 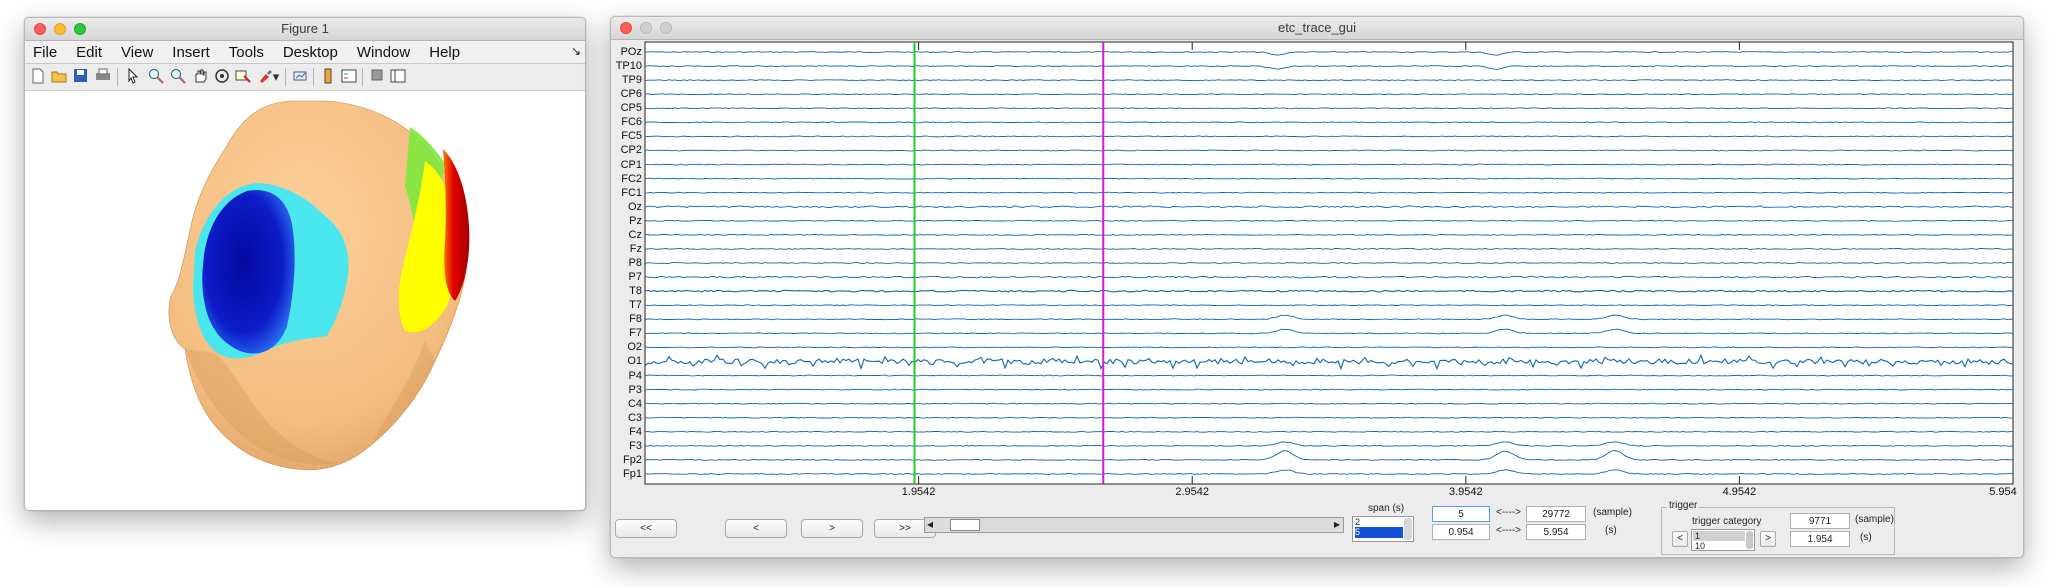 I want to click on span-listbox-scrollbar, so click(x=1408, y=529).